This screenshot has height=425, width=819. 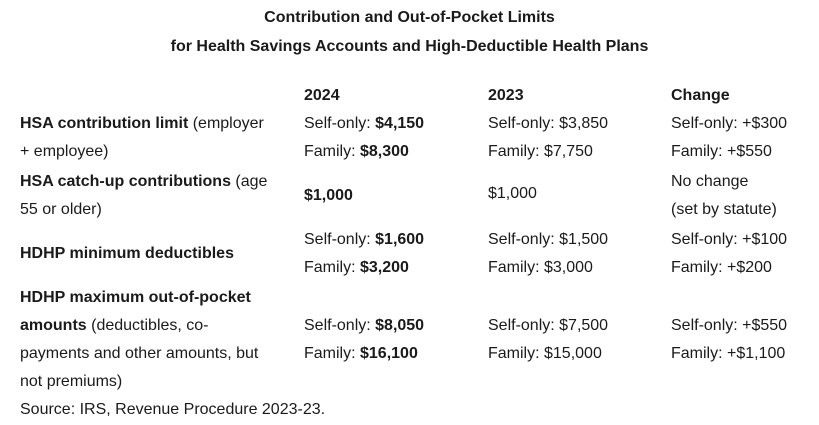 What do you see at coordinates (728, 353) in the screenshot?
I see `row-max-oop-change-family: Family: +$1,100` at bounding box center [728, 353].